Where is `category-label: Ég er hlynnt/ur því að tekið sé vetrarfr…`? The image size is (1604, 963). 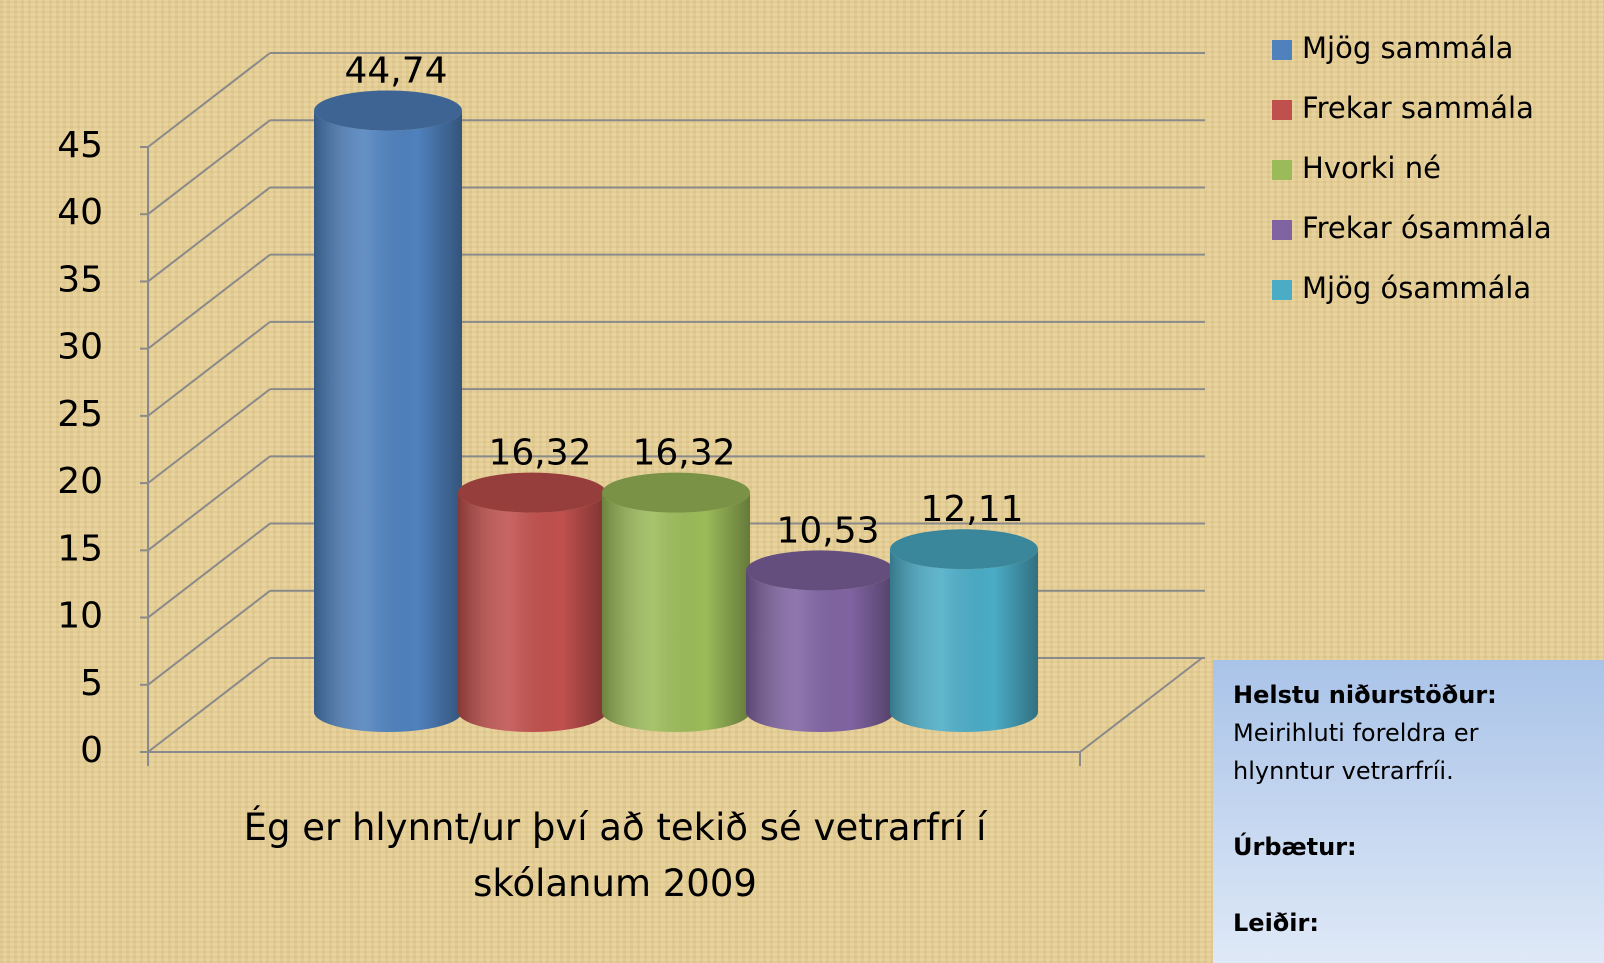 category-label: Ég er hlynnt/ur því að tekið sé vetrarfr… is located at coordinates (615, 855).